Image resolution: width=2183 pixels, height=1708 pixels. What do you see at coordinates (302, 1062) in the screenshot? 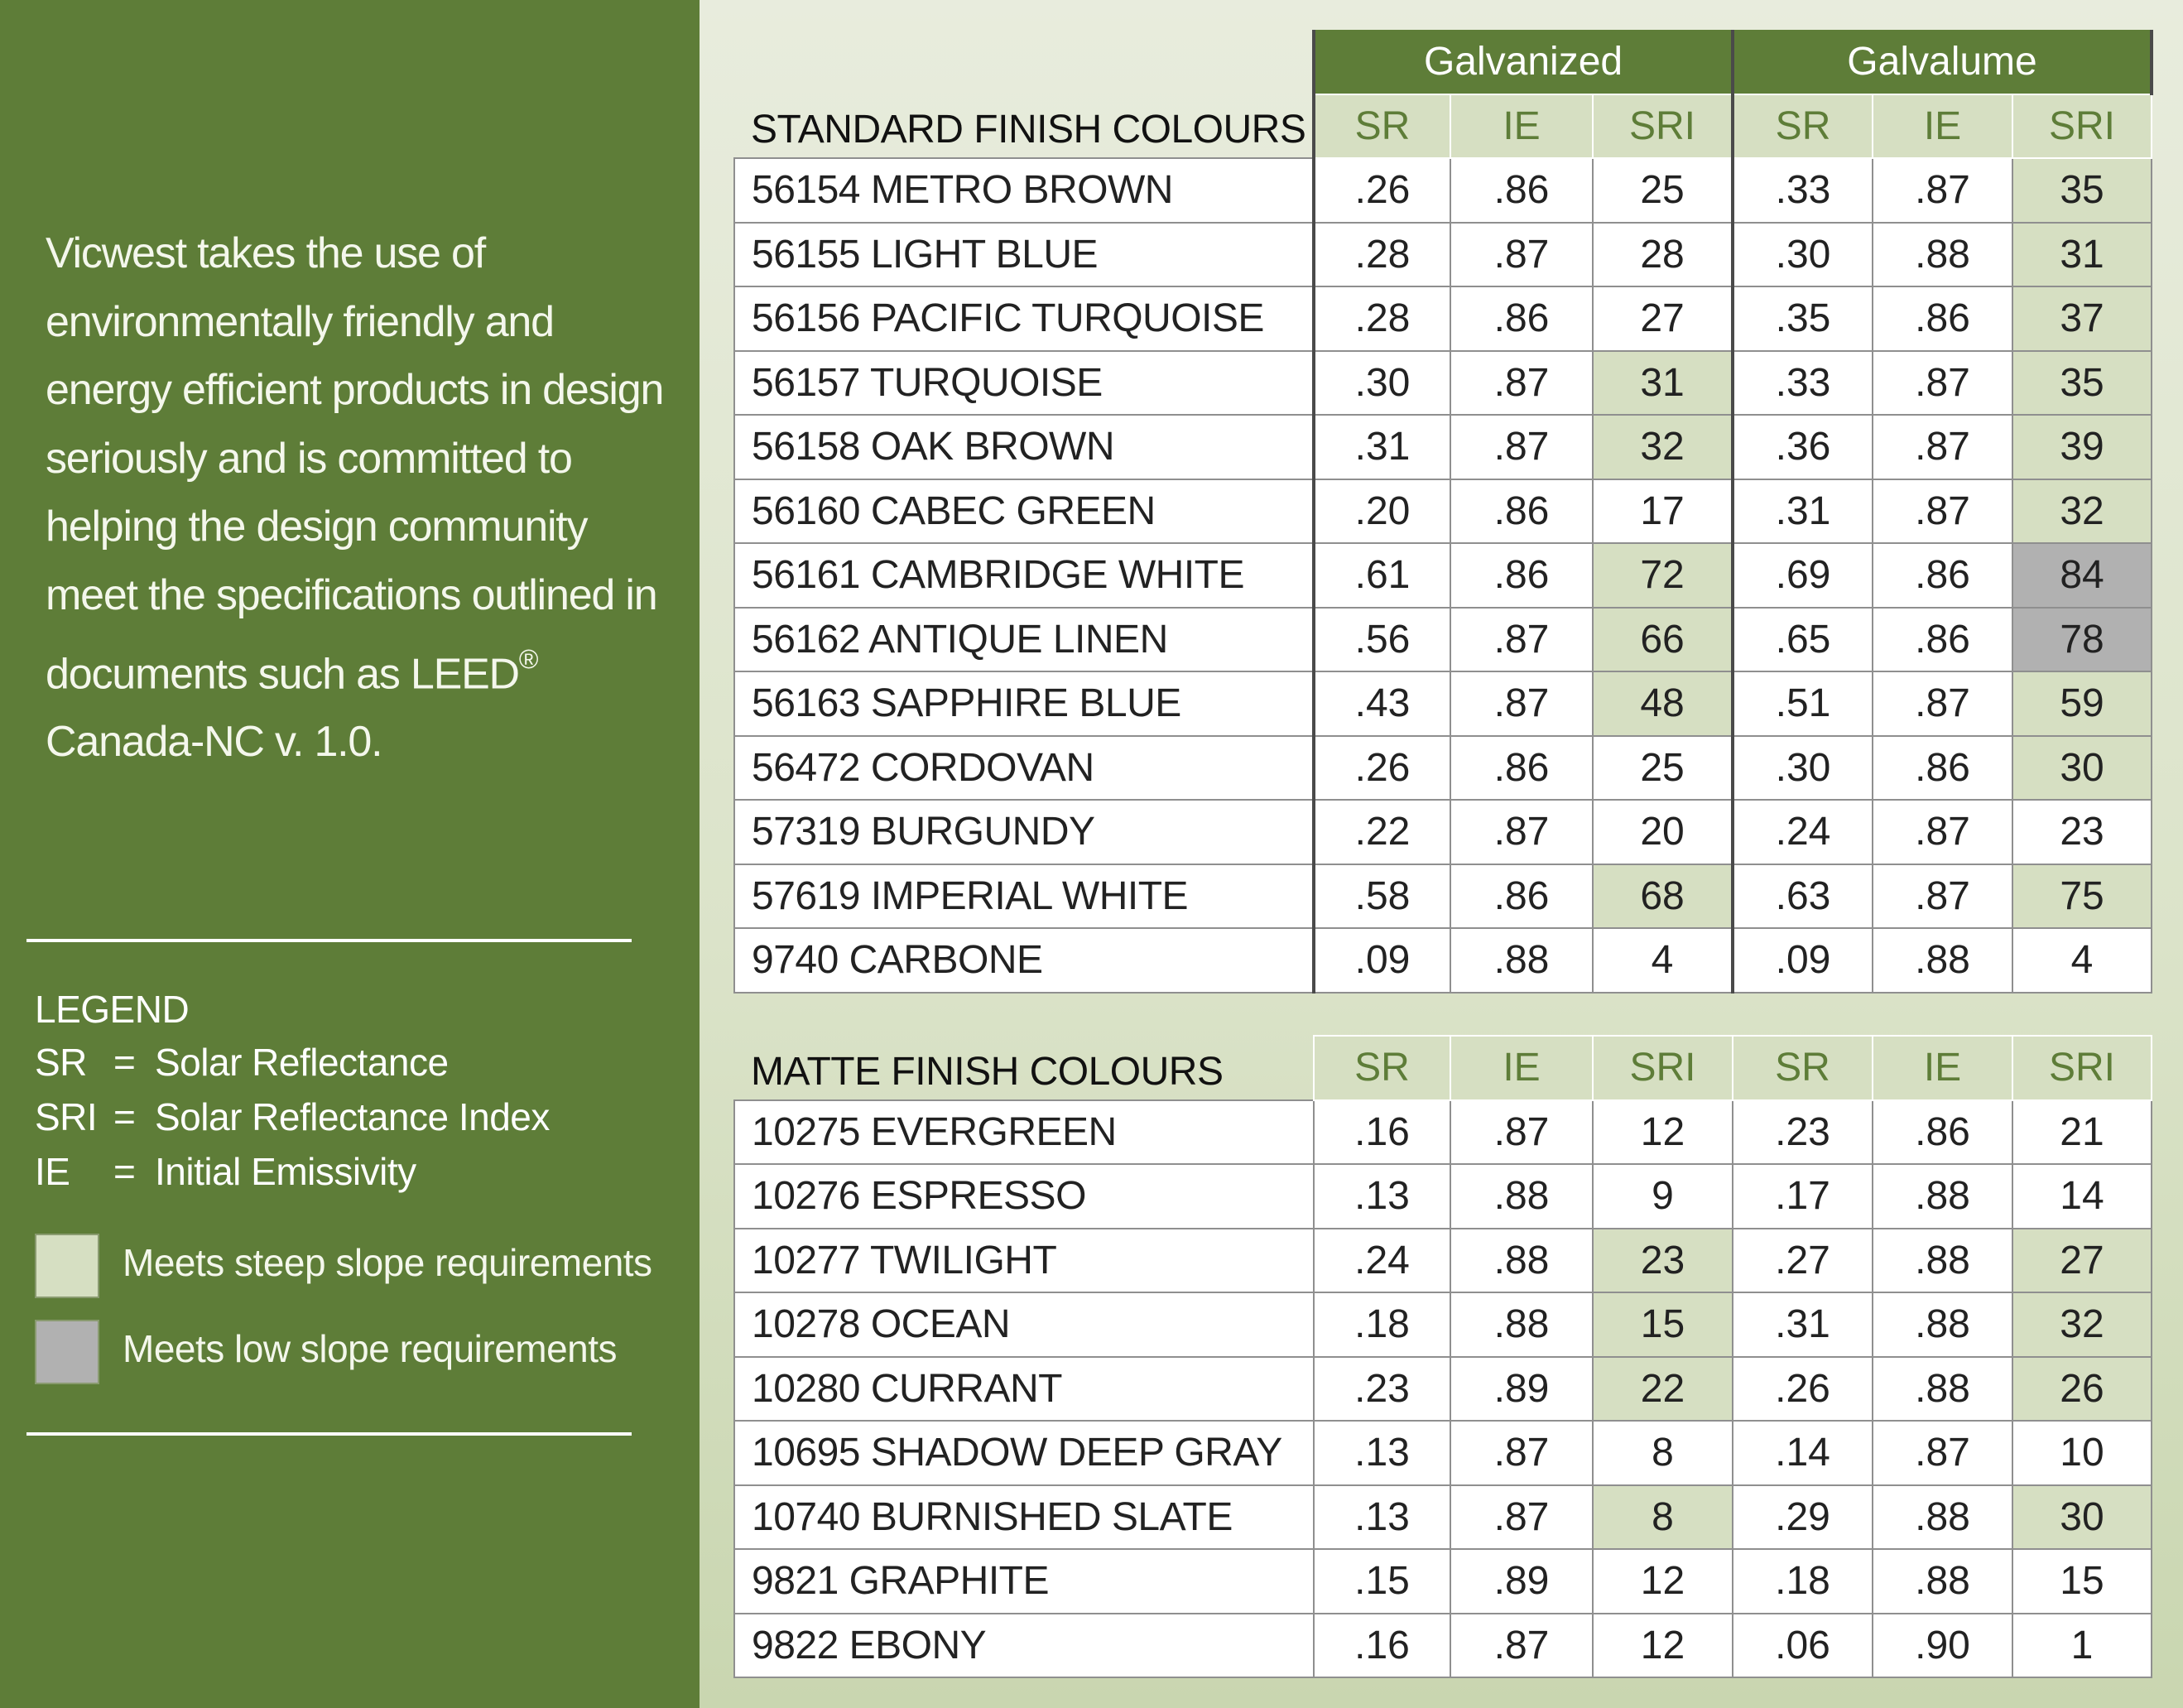
I see `legend-desc: Solar Reflectance` at bounding box center [302, 1062].